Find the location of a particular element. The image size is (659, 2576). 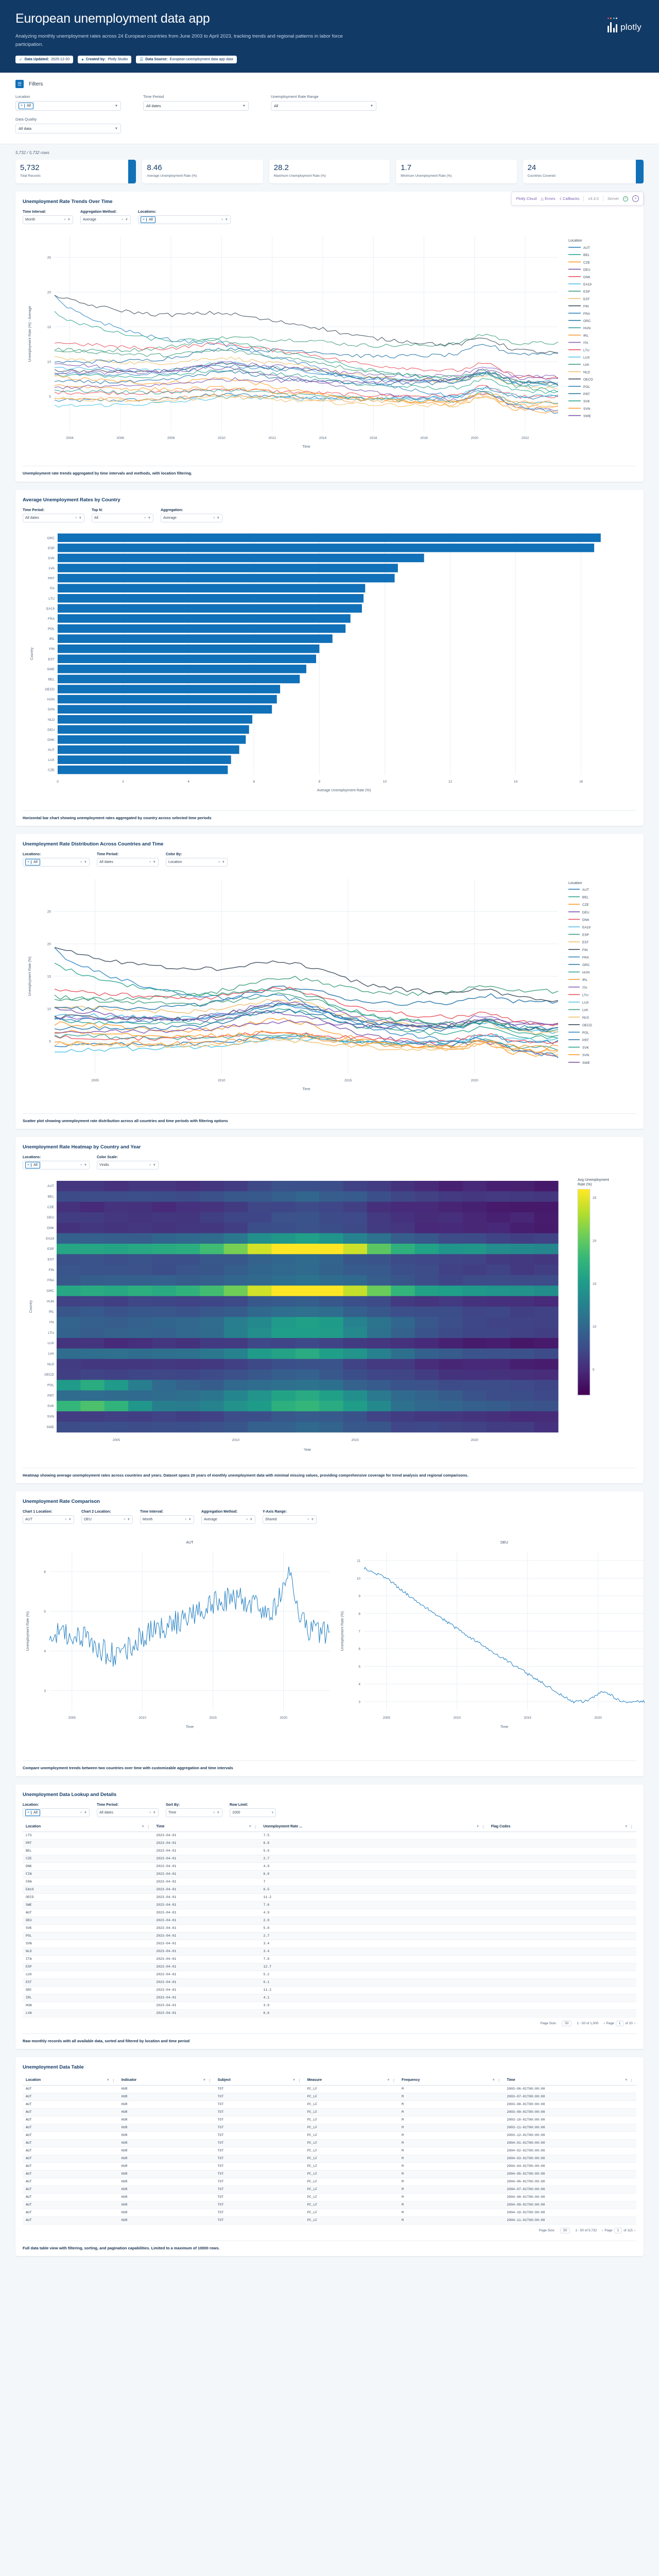

table-row: FIN 2023-04-01 6.9 is located at coordinates (329, 1874).